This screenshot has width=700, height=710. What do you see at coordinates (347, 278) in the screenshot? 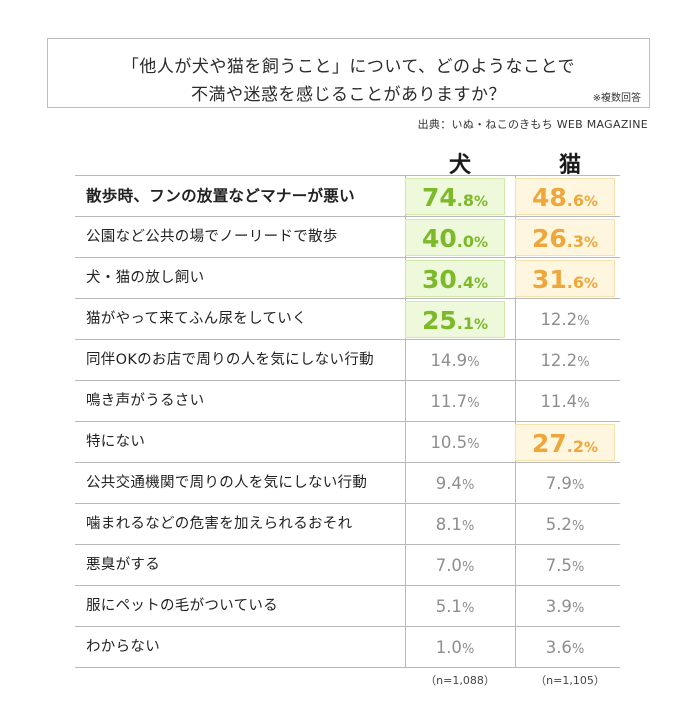
I see `table-row: 犬・猫の放し飼い 30.4% 31.6%` at bounding box center [347, 278].